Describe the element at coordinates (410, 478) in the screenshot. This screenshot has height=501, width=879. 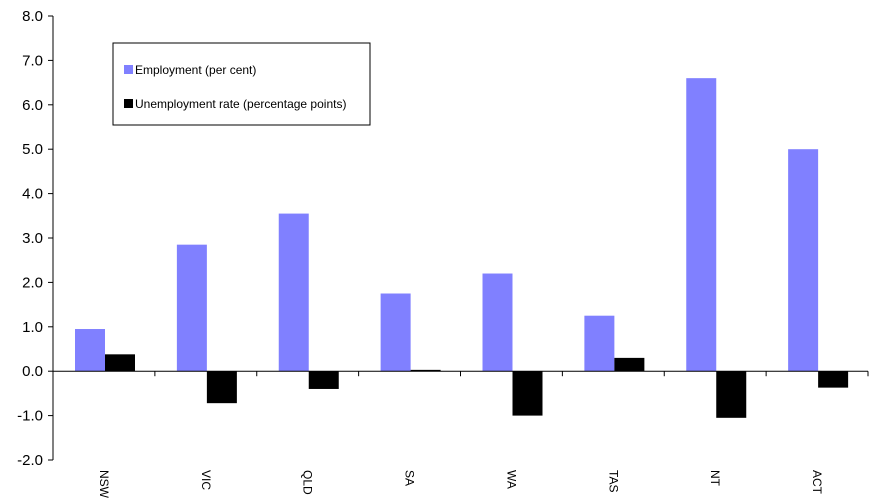
I see `x-category-label: SA` at that location.